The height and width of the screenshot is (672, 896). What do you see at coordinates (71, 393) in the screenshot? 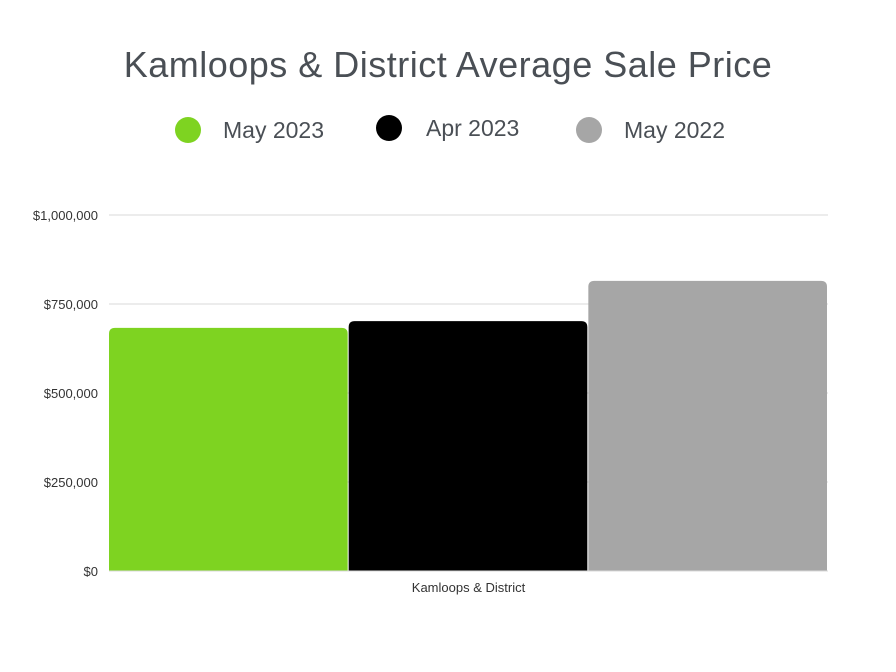
I see `y-tick-label: $500,000` at bounding box center [71, 393].